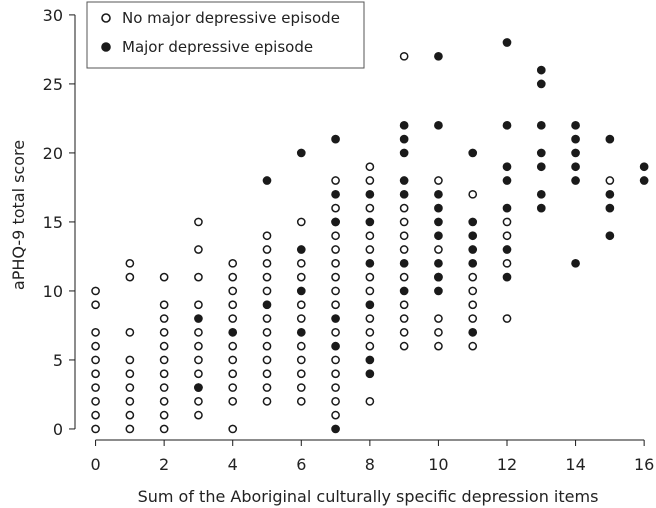 This screenshot has width=656, height=508. What do you see at coordinates (233, 464) in the screenshot?
I see `x-tick-label: 4` at bounding box center [233, 464].